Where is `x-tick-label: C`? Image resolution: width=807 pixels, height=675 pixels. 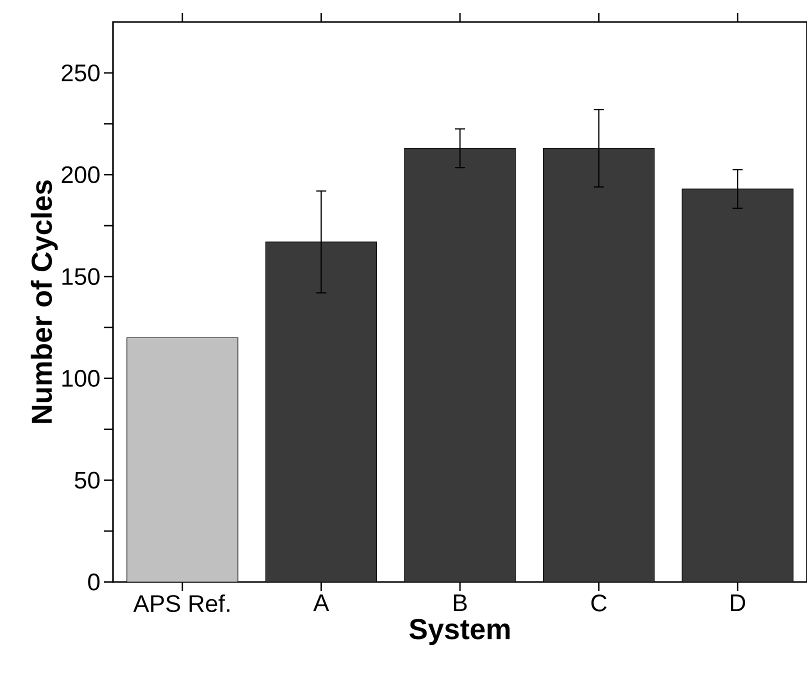
x-tick-label: C is located at coordinates (599, 603).